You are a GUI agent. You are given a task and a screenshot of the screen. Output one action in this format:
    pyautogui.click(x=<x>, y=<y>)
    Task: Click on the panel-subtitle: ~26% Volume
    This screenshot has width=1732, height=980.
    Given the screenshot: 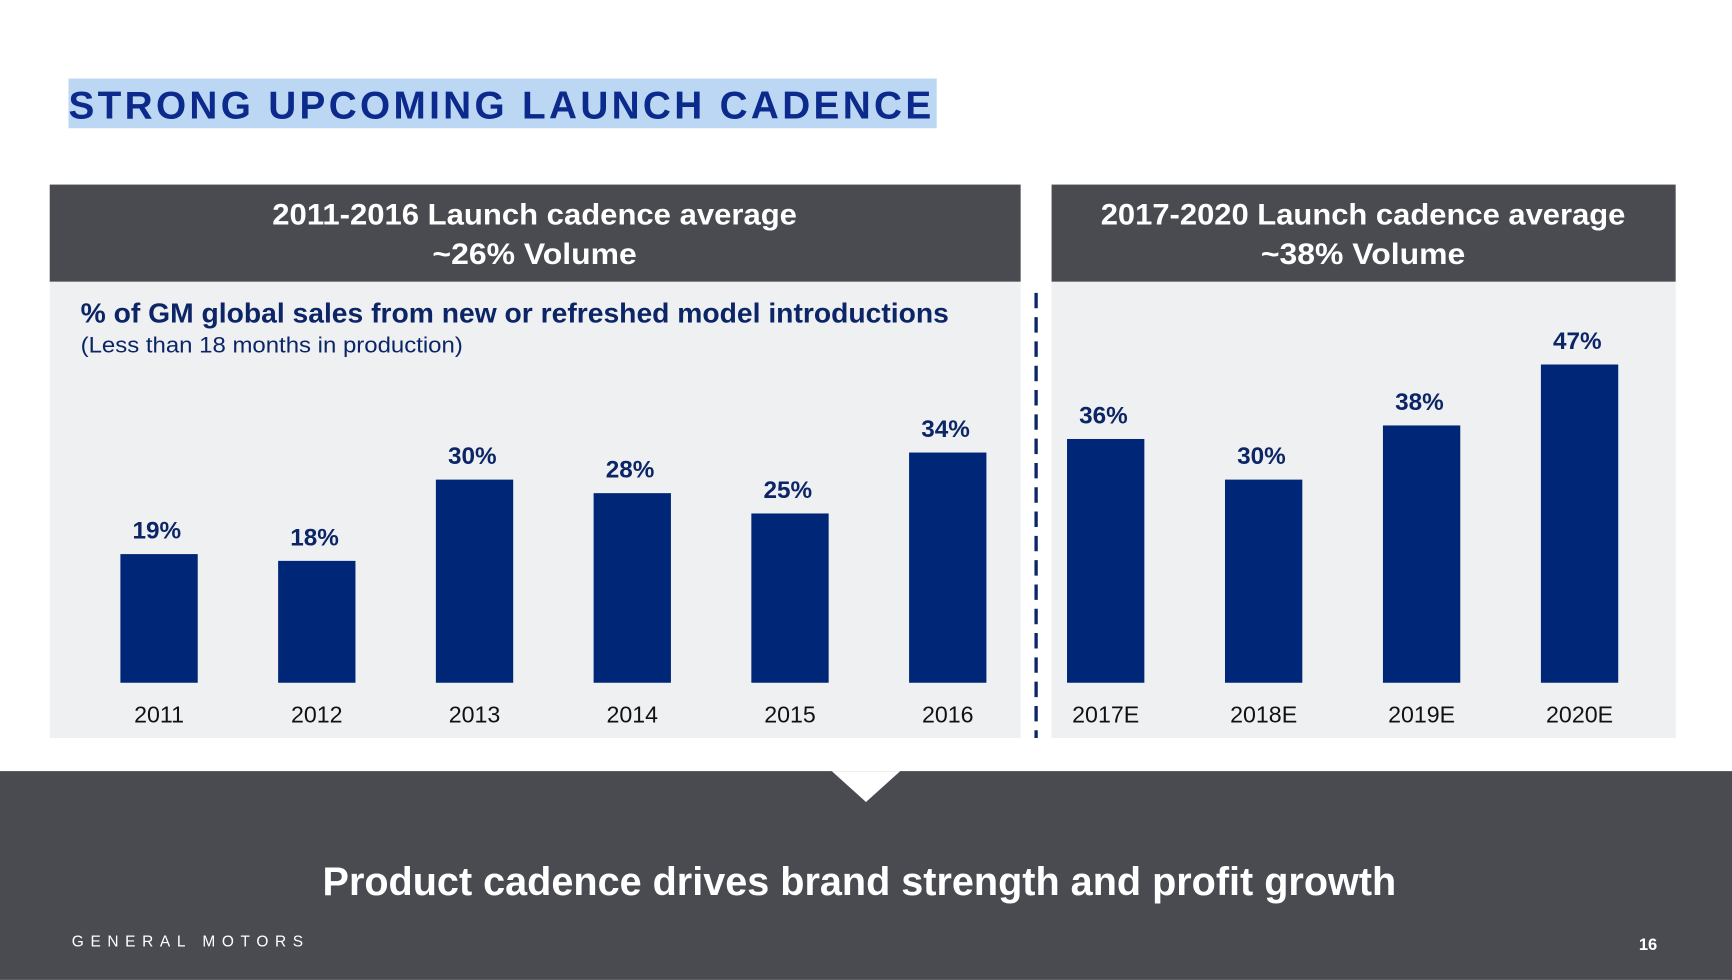 What is the action you would take?
    pyautogui.click(x=534, y=254)
    